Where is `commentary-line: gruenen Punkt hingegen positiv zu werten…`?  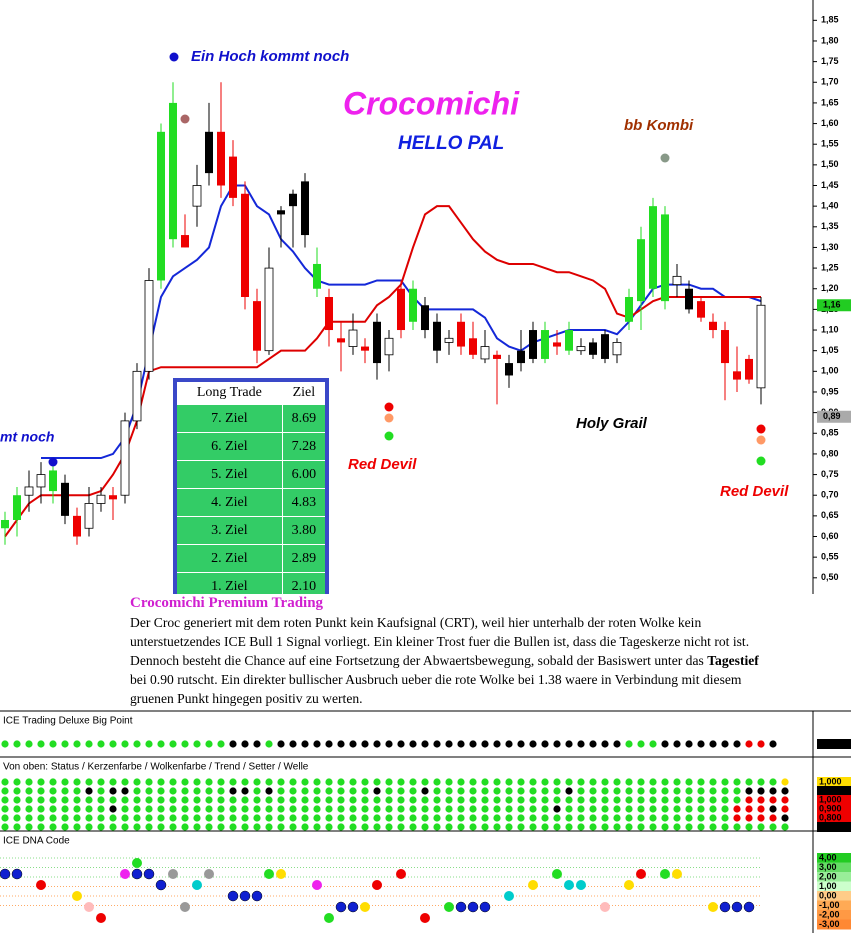
commentary-line: gruenen Punkt hingegen positiv zu werten… is located at coordinates (487, 698).